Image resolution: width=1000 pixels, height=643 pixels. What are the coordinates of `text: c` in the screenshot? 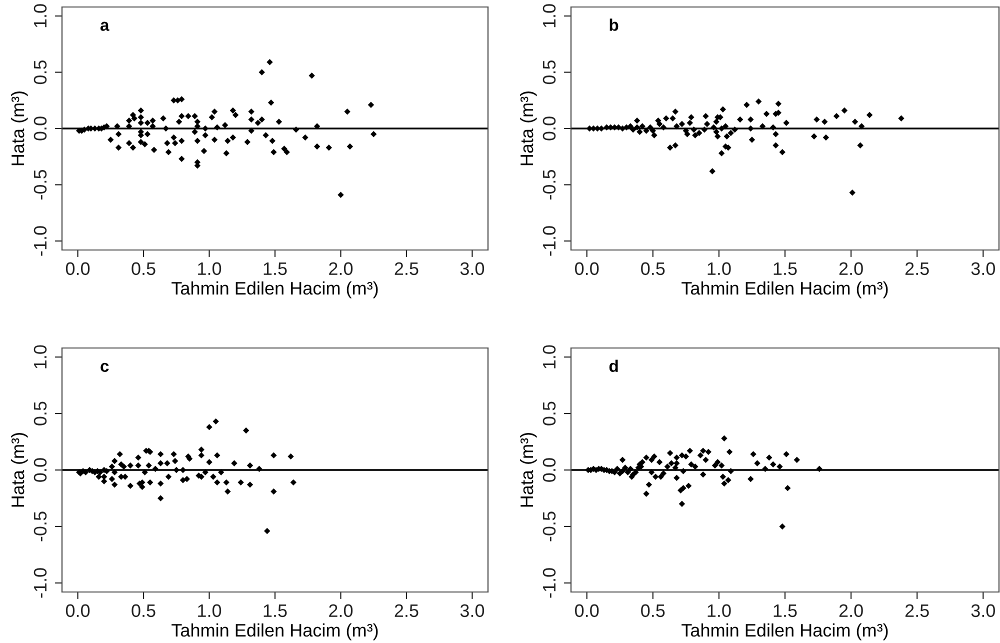 It's located at (104, 367).